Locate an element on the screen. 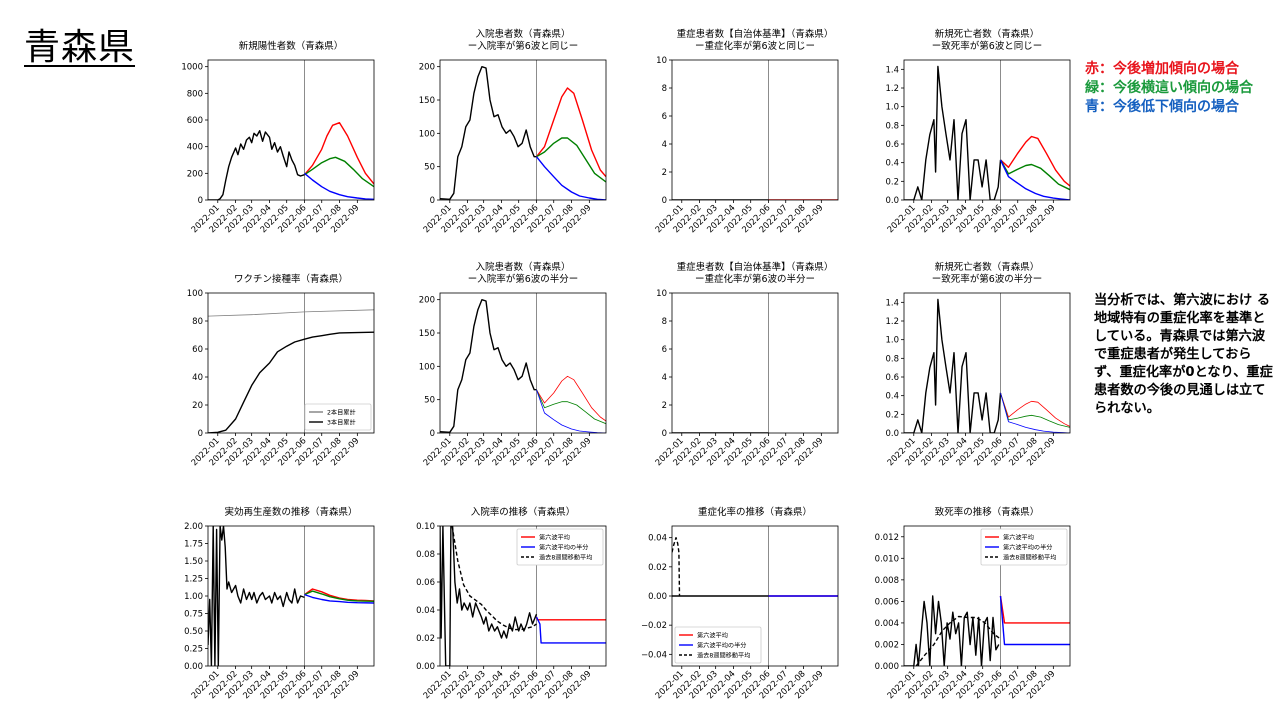 This screenshot has width=1280, height=720. y-tick-label: −0.02 is located at coordinates (654, 626).